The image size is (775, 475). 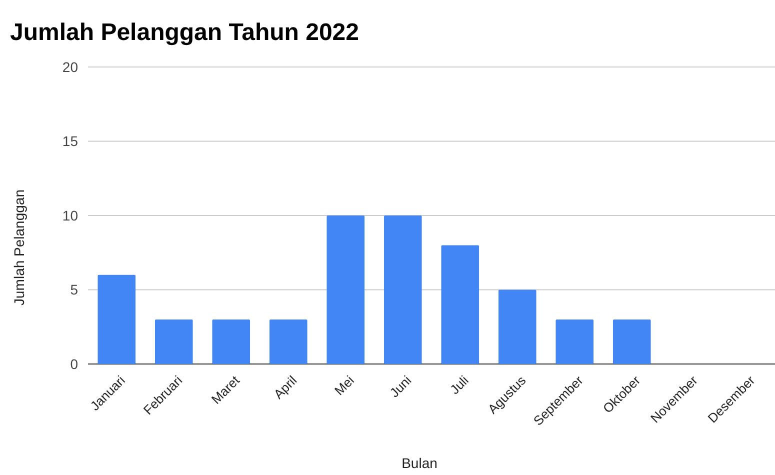 I want to click on y-tick-label: 5, so click(x=74, y=290).